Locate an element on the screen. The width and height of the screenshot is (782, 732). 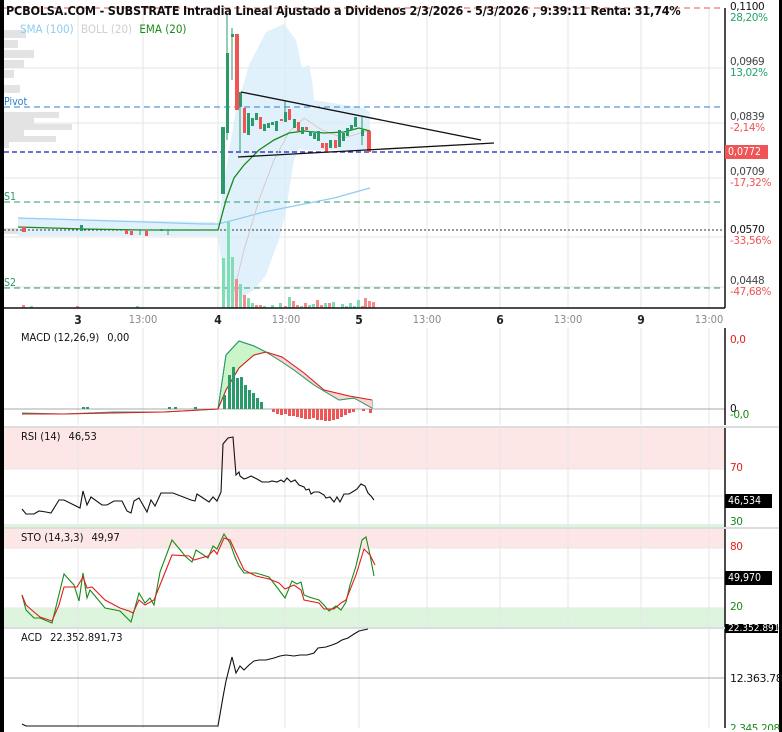
sto-axis-20: 20 is located at coordinates (736, 607).